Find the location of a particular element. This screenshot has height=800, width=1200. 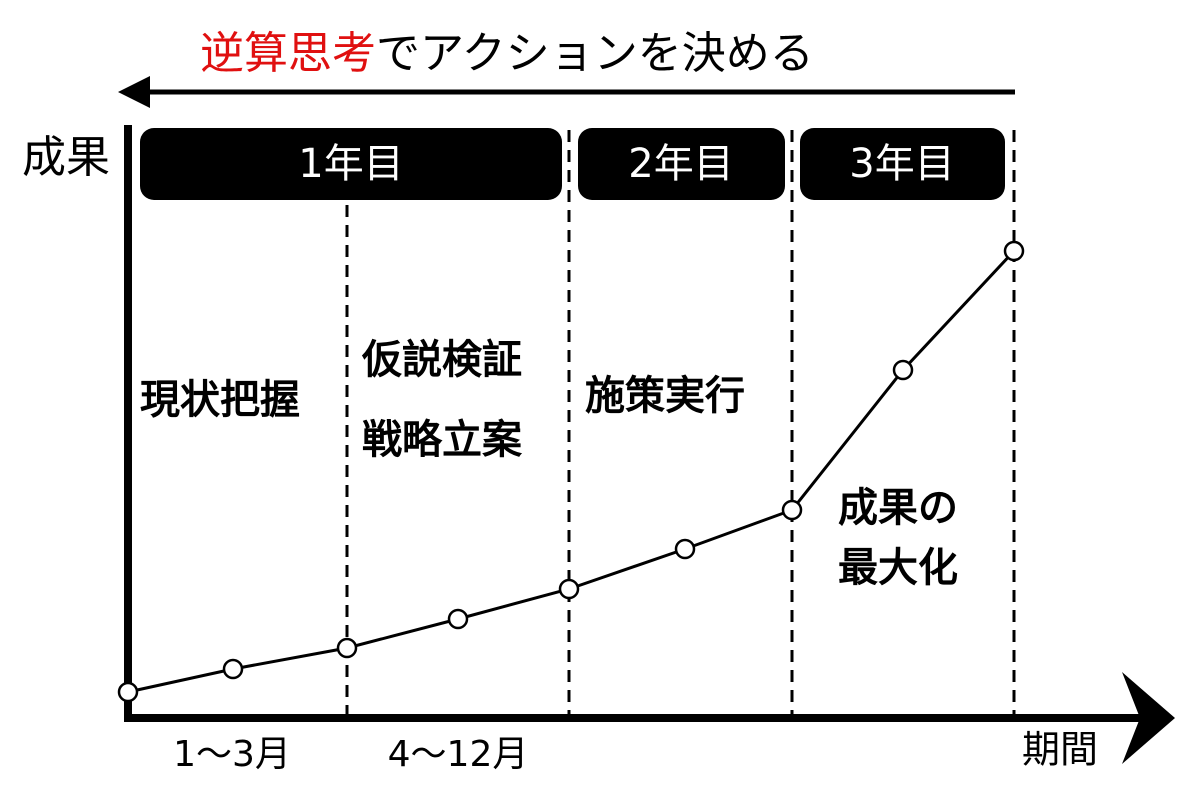

phase-label: 仮説検証 is located at coordinates (441, 360).